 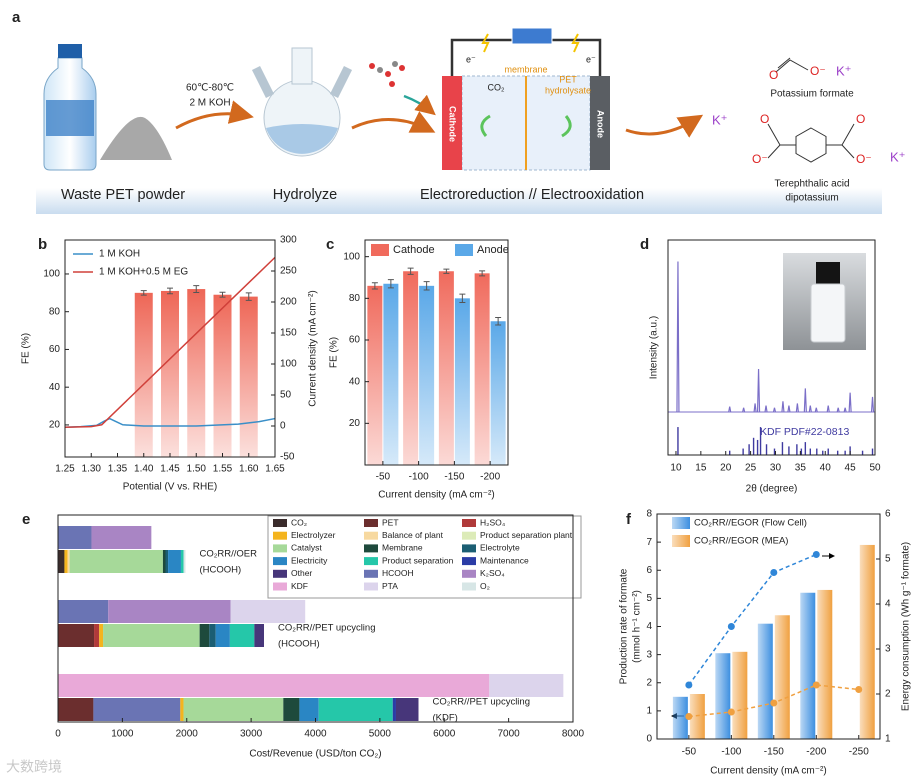 I want to click on flask-neck, so click(x=302, y=66).